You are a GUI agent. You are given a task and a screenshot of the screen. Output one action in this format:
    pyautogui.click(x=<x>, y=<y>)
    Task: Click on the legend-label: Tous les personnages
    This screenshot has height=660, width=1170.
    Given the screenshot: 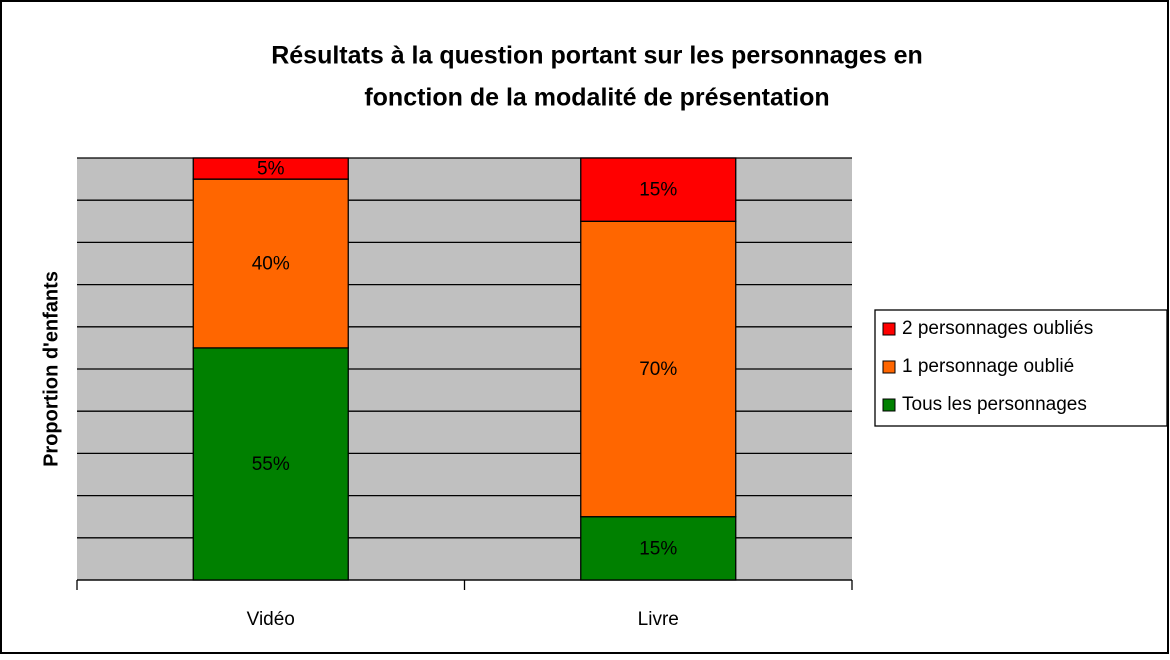 What is the action you would take?
    pyautogui.click(x=994, y=404)
    